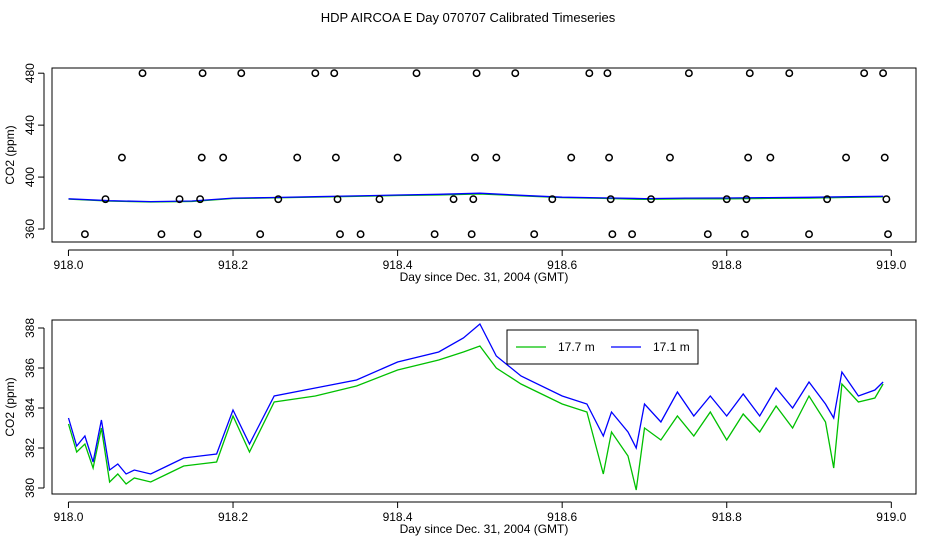  Describe the element at coordinates (30, 448) in the screenshot. I see `y-tick-label: 382` at that location.